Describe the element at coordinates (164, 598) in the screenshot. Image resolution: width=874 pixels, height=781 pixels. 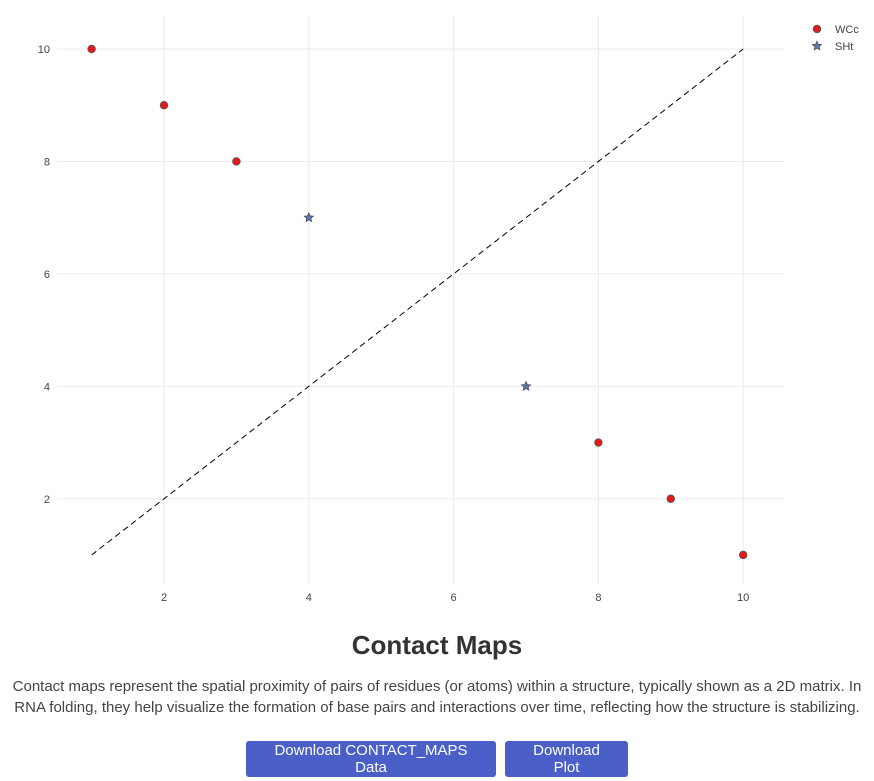
I see `x-tick-label: 2` at that location.